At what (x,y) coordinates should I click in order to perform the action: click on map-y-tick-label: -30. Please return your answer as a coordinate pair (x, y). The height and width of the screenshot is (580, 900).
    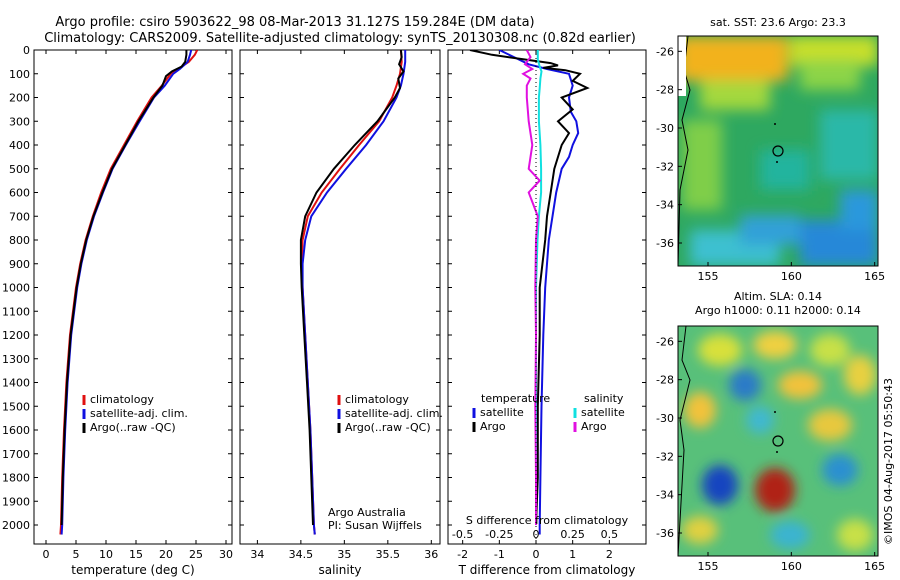
    Looking at the image, I should click on (665, 128).